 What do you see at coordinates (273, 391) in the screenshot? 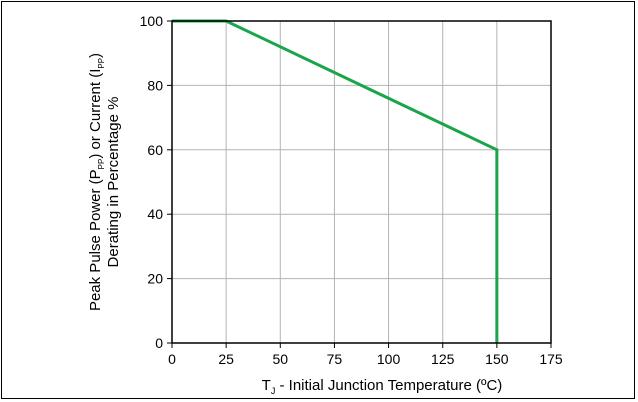
I see `x-label-subscript: J` at bounding box center [273, 391].